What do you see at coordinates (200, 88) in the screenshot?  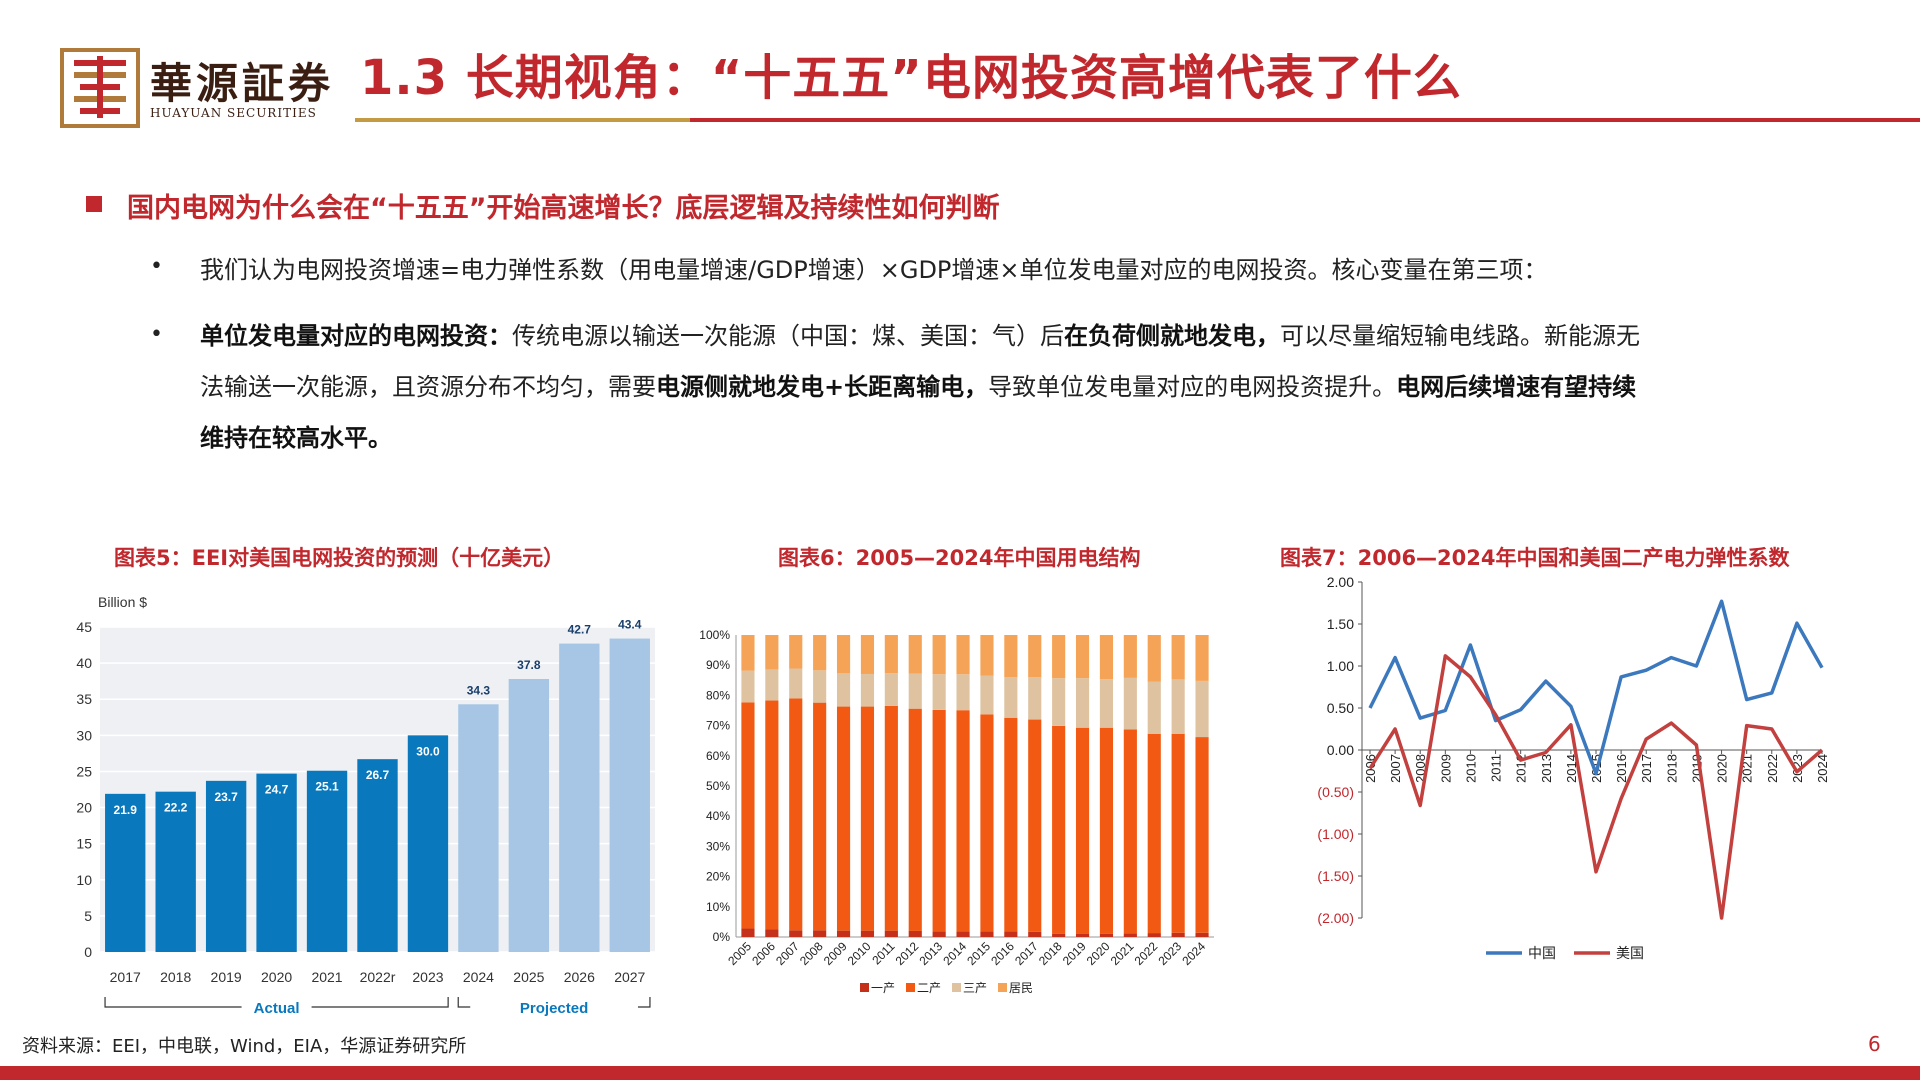 I see `company-logo` at bounding box center [200, 88].